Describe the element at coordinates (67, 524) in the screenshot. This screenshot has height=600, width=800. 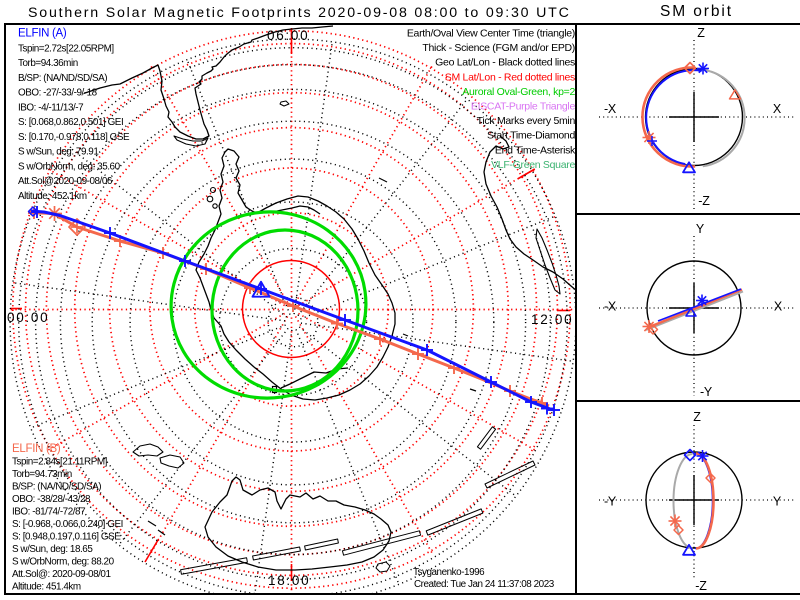
I see `svg-text: S: [-0.968,-0.066,0.240] GEI` at that location.